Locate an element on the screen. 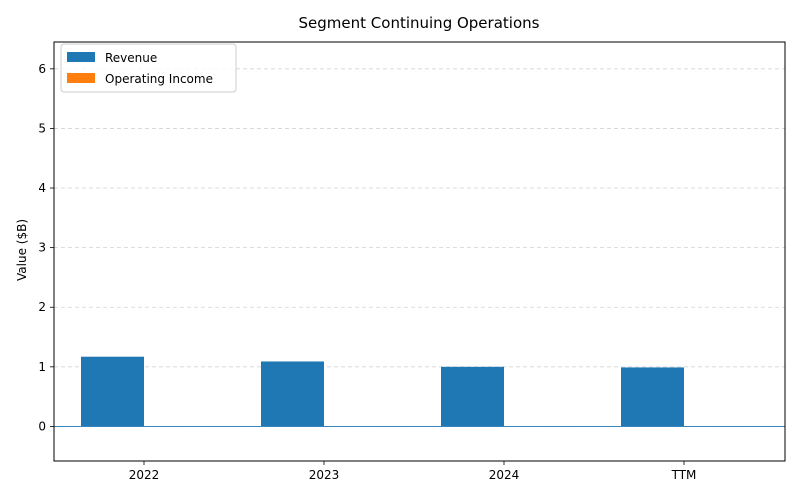 Image resolution: width=800 pixels, height=504 pixels. y-tick-label: 6 is located at coordinates (42, 69).